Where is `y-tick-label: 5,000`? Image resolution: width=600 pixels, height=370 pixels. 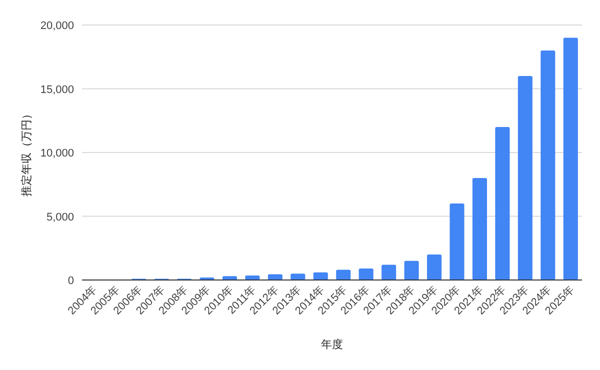
y-tick-label: 5,000 is located at coordinates (60, 217).